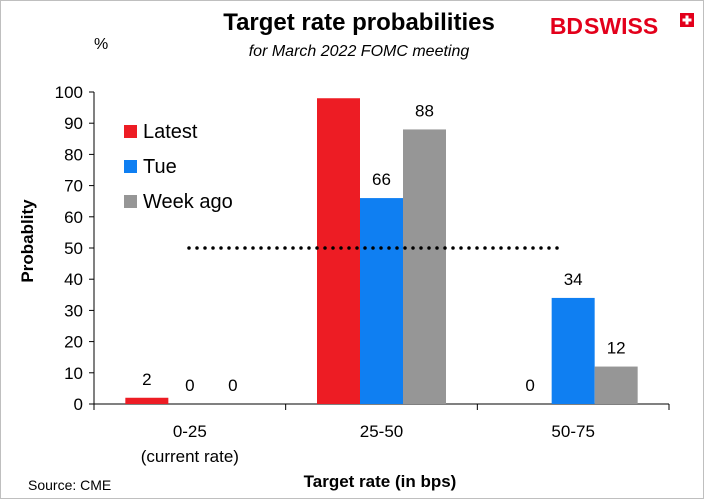 The height and width of the screenshot is (500, 704). Describe the element at coordinates (160, 167) in the screenshot. I see `legend-label: Tue` at that location.